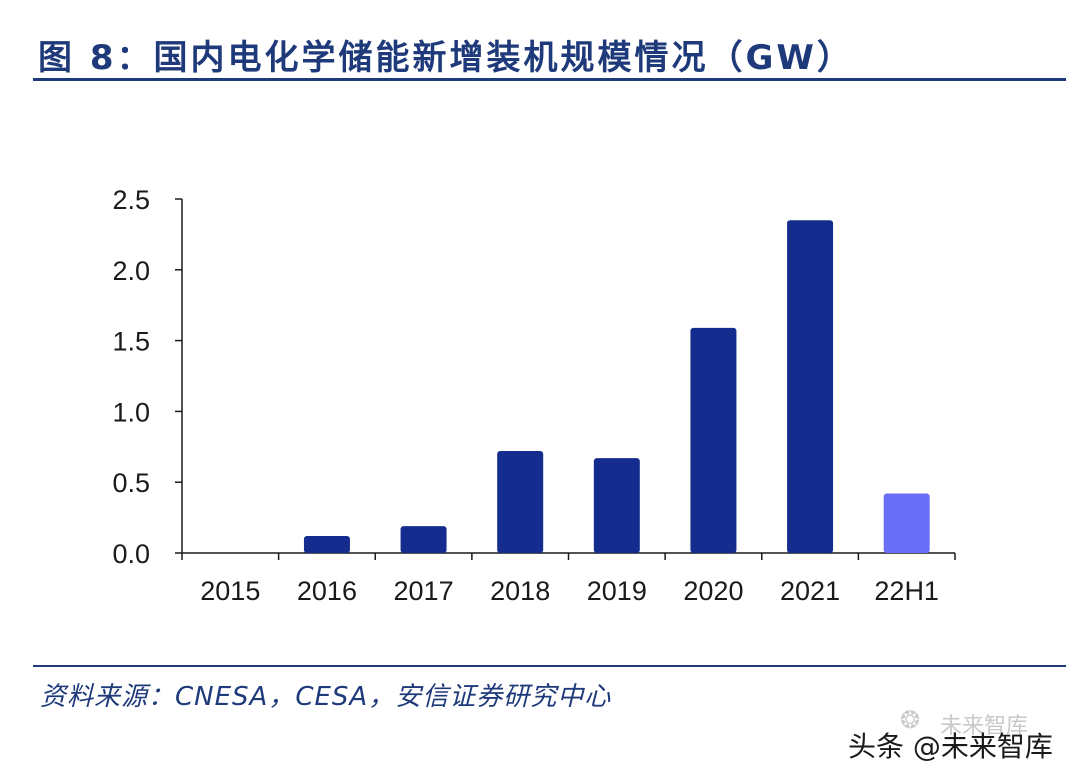 The width and height of the screenshot is (1080, 775). Describe the element at coordinates (906, 523) in the screenshot. I see `bar-22H1` at that location.